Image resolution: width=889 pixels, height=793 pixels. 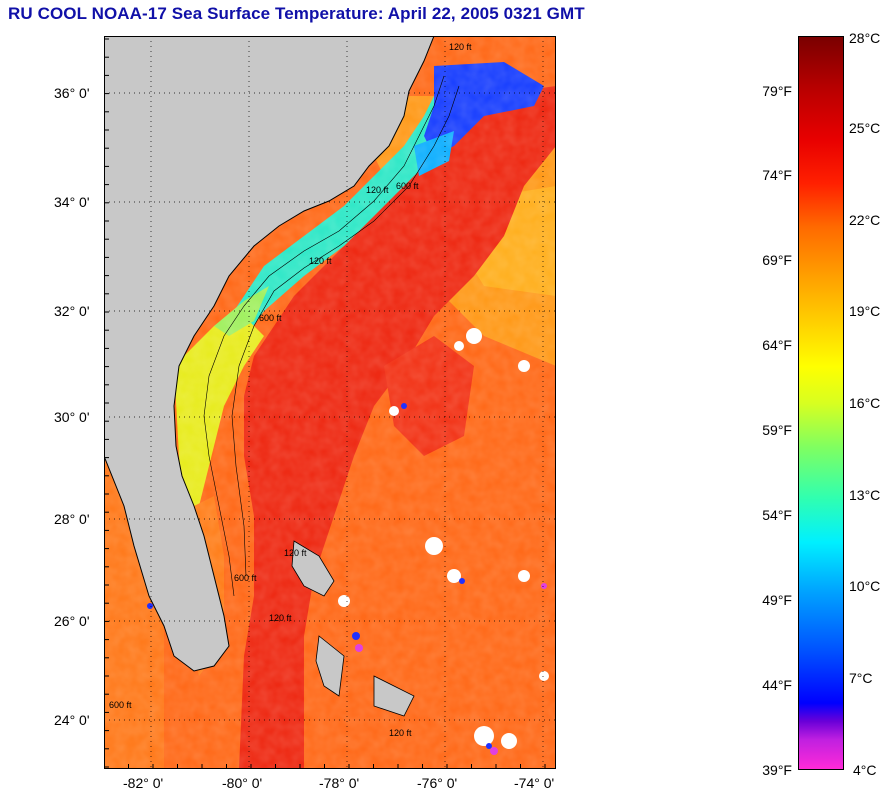 What do you see at coordinates (865, 128) in the screenshot?
I see `celsius-label: 25°C` at bounding box center [865, 128].